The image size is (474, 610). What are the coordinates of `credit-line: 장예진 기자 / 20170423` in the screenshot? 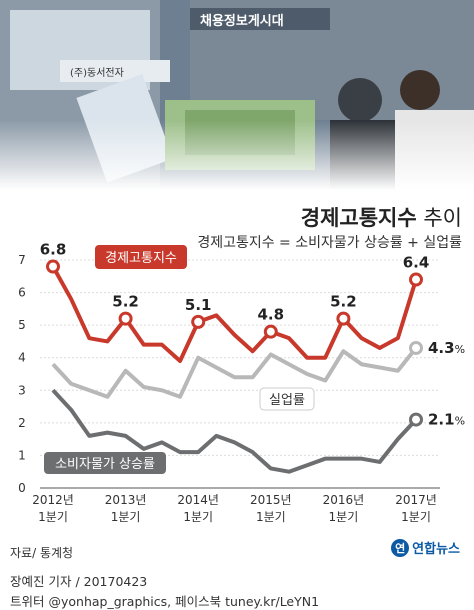 It's located at (79, 581).